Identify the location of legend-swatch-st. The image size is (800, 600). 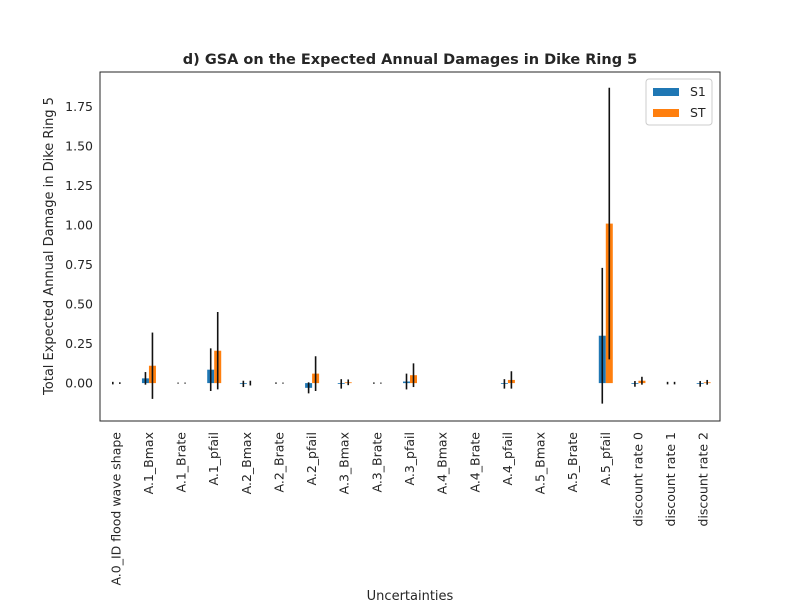
(666, 113).